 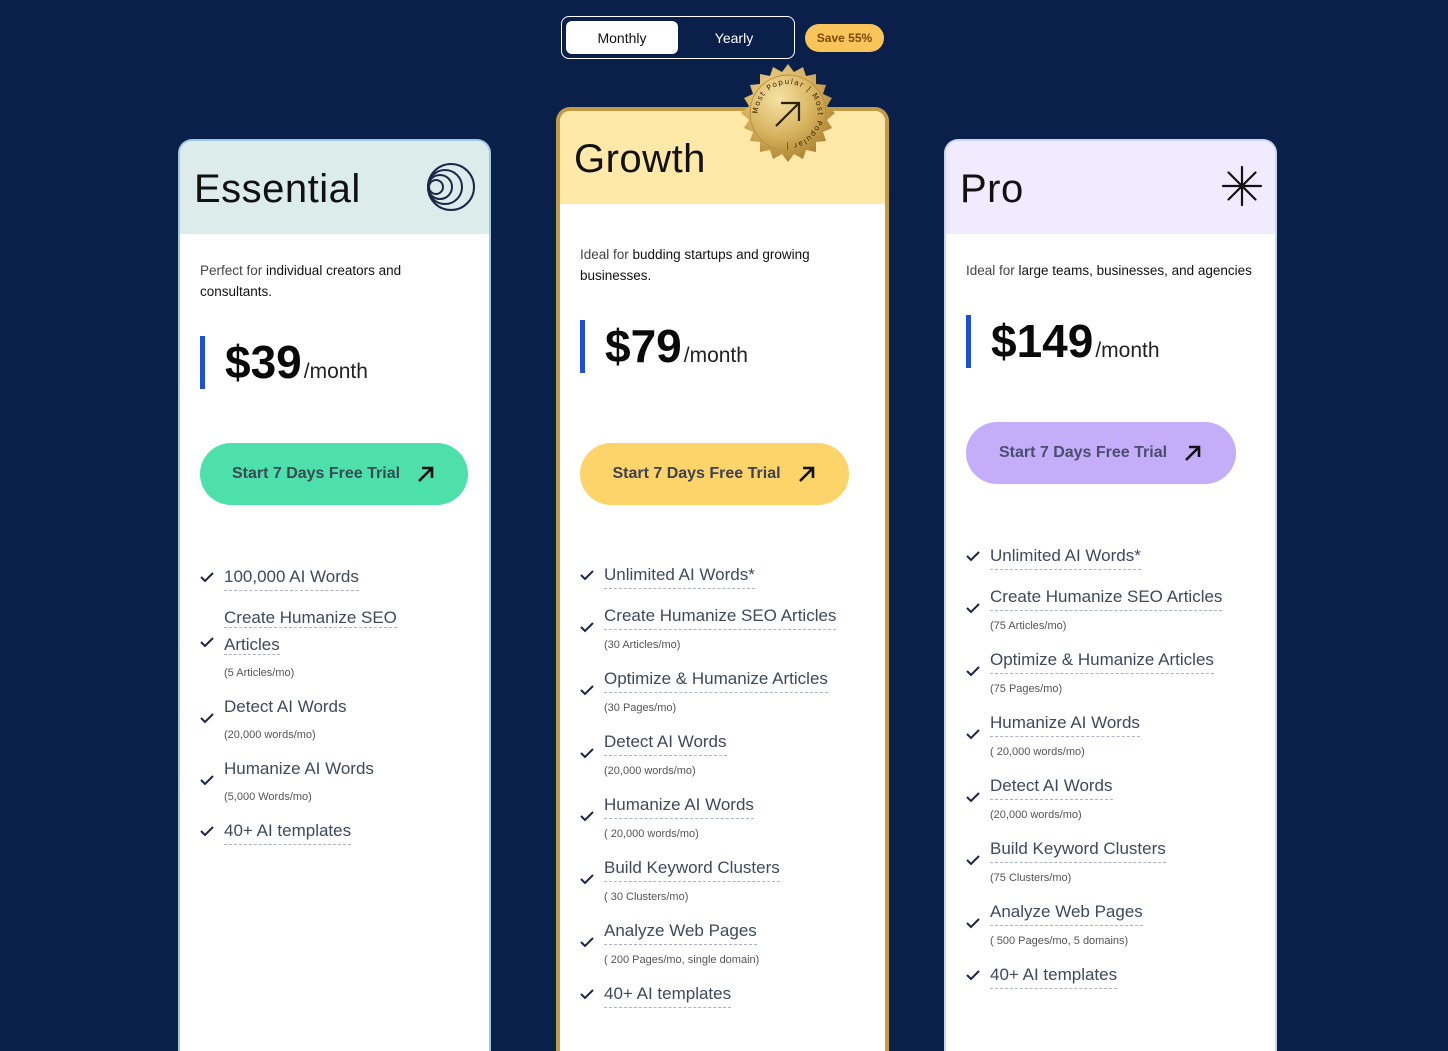 I want to click on plan-name: Pro, so click(x=992, y=189).